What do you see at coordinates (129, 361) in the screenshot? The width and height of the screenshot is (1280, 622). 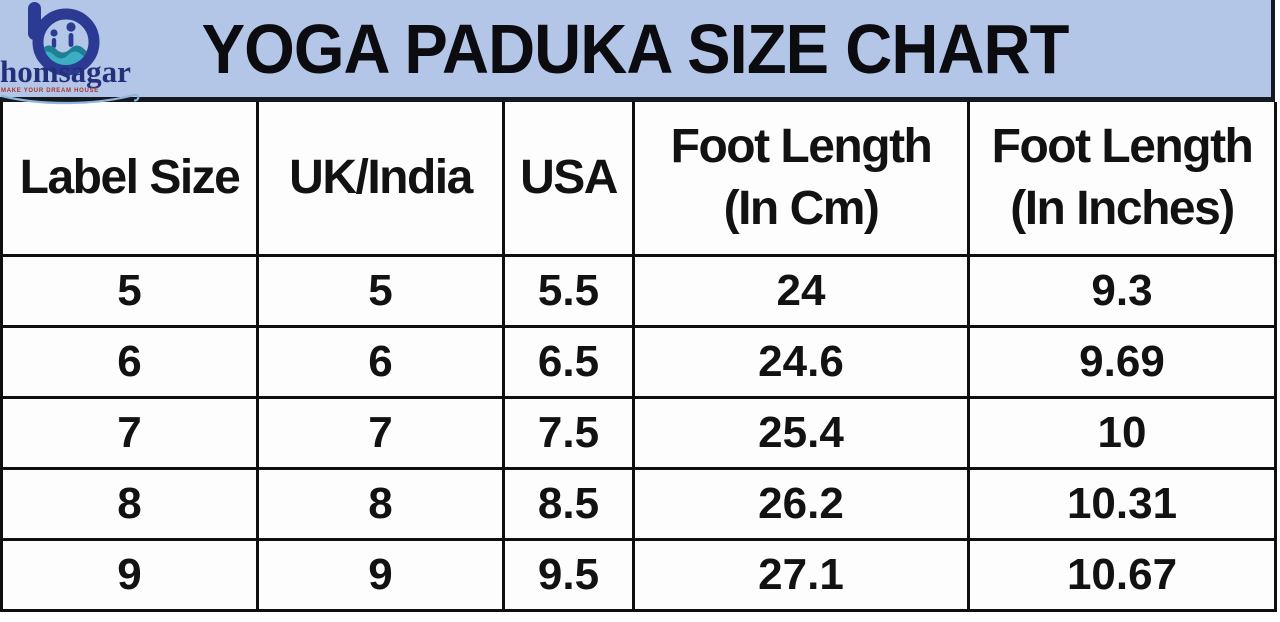 I see `cell-label-size: 6` at bounding box center [129, 361].